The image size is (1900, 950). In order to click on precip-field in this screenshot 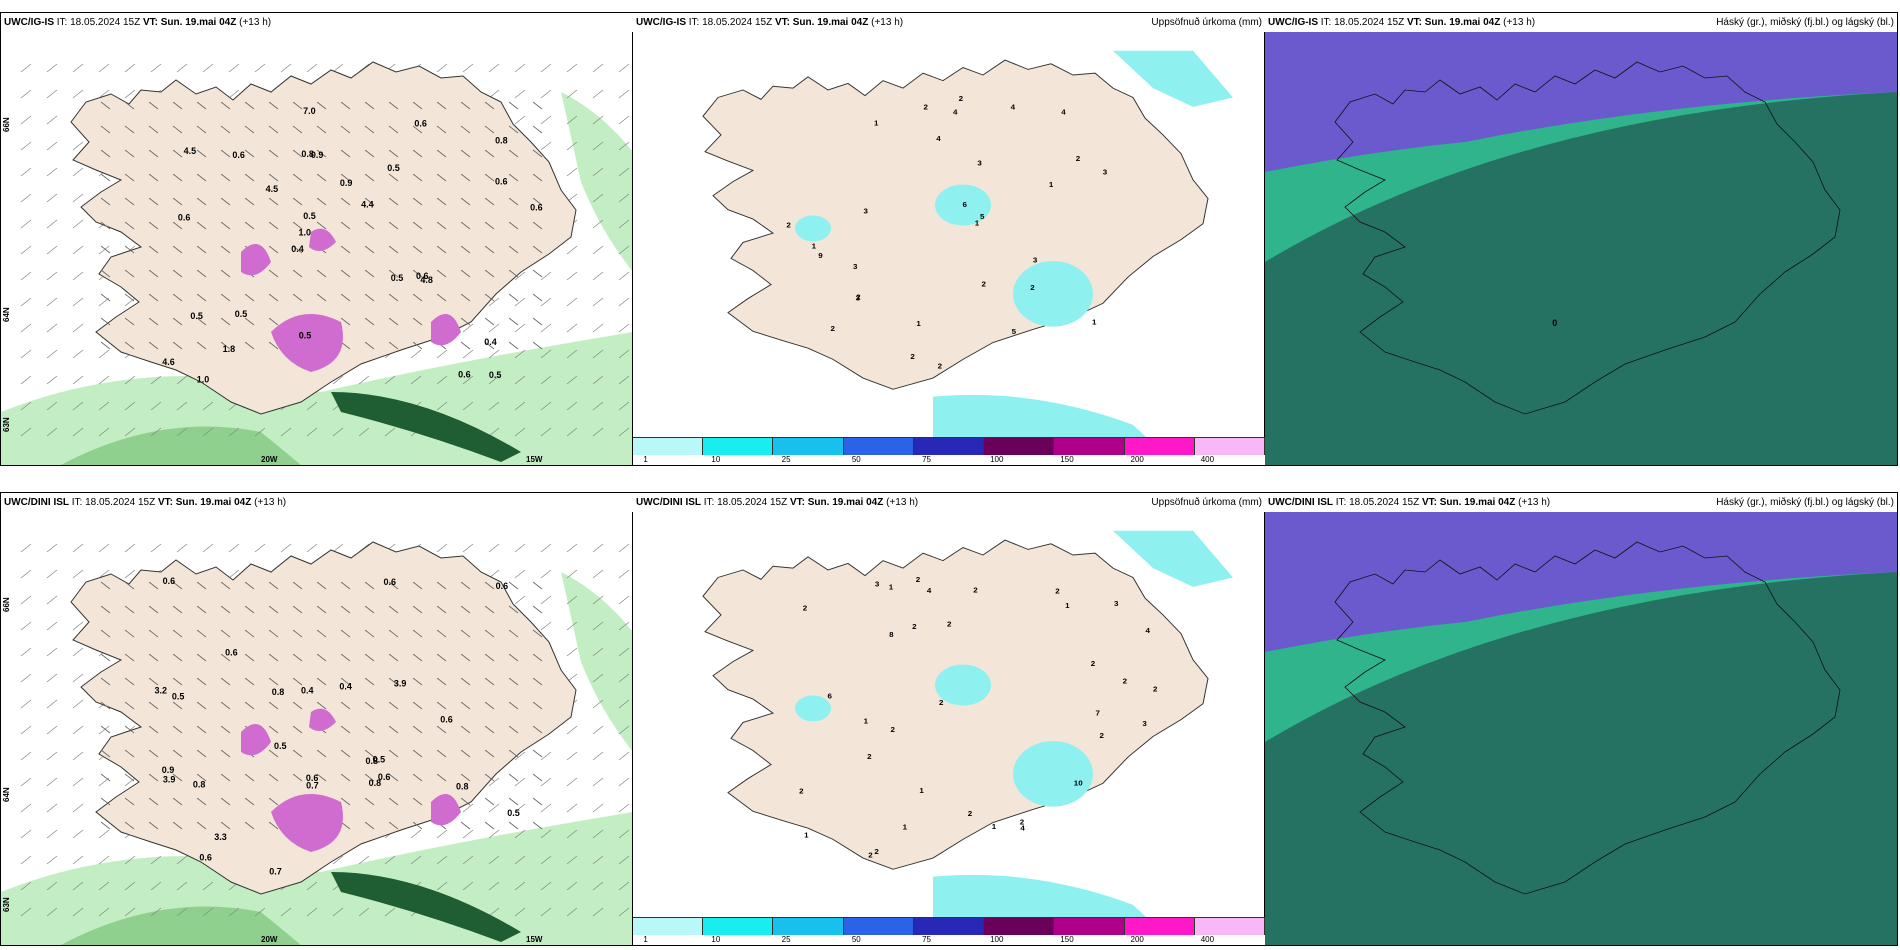, I will do `click(1053, 294)`.